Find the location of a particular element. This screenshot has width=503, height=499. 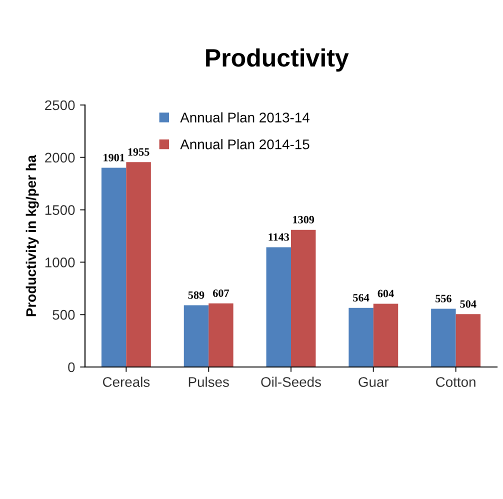

y-tick-label: 0 is located at coordinates (71, 367).